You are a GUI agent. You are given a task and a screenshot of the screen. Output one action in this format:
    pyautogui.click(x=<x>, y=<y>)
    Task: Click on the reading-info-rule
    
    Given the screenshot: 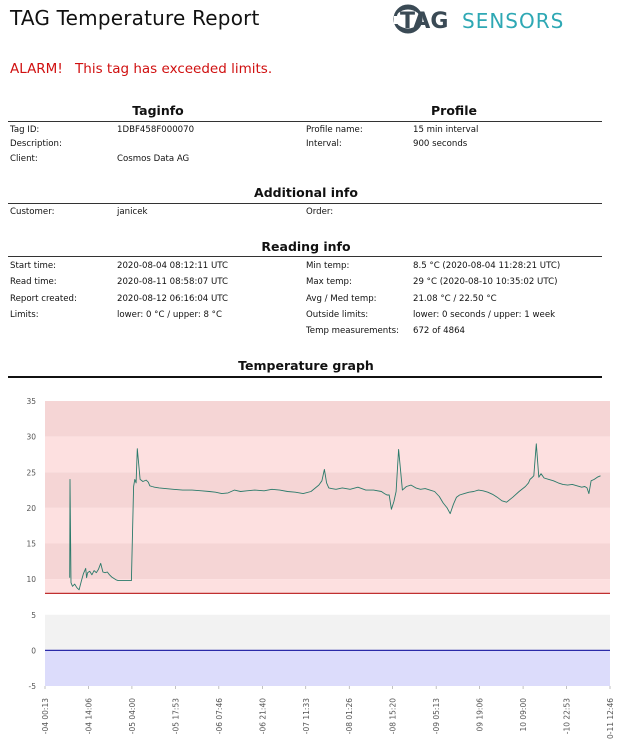 What is the action you would take?
    pyautogui.click(x=305, y=256)
    